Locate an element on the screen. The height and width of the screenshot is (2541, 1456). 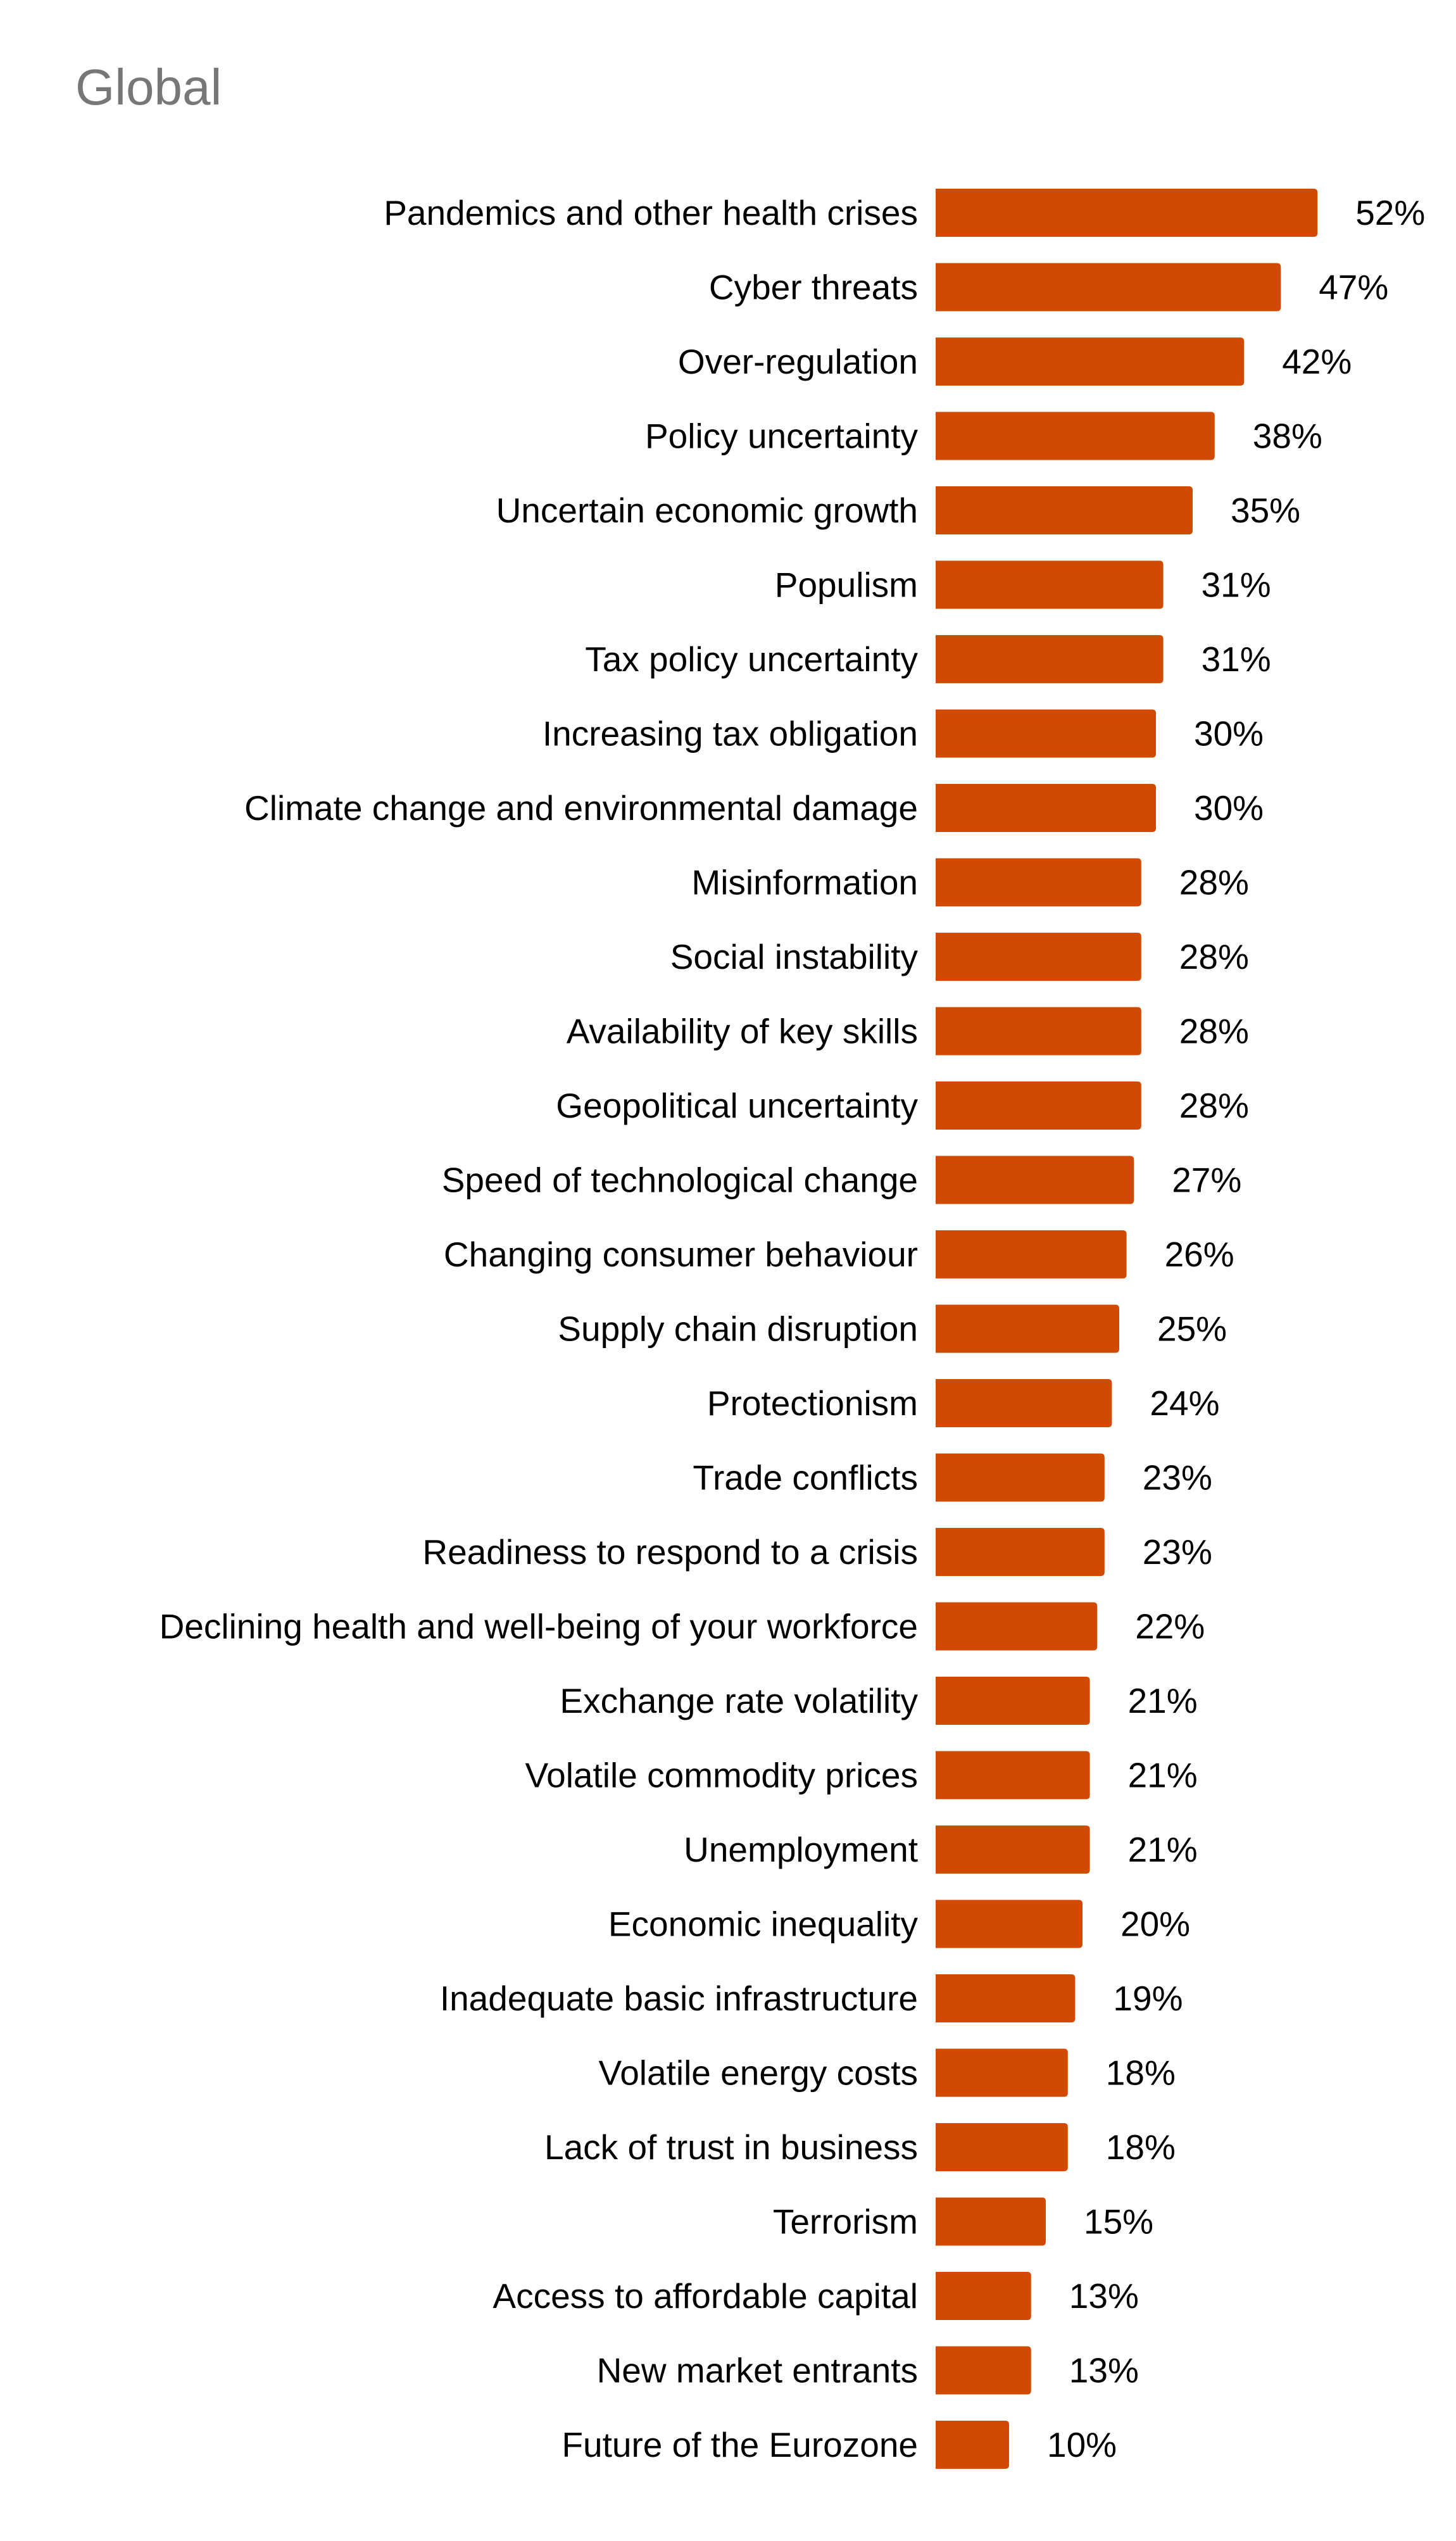
data-label: 10% is located at coordinates (1082, 2444).